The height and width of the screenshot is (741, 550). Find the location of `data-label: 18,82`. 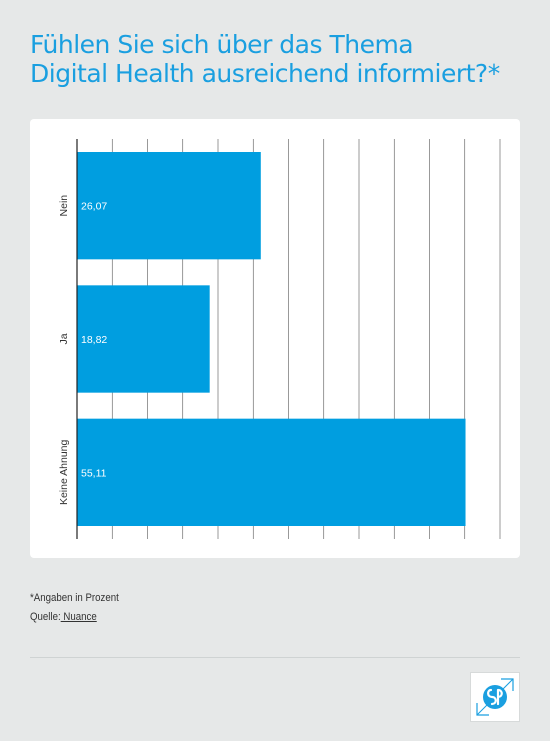

data-label: 18,82 is located at coordinates (94, 340).